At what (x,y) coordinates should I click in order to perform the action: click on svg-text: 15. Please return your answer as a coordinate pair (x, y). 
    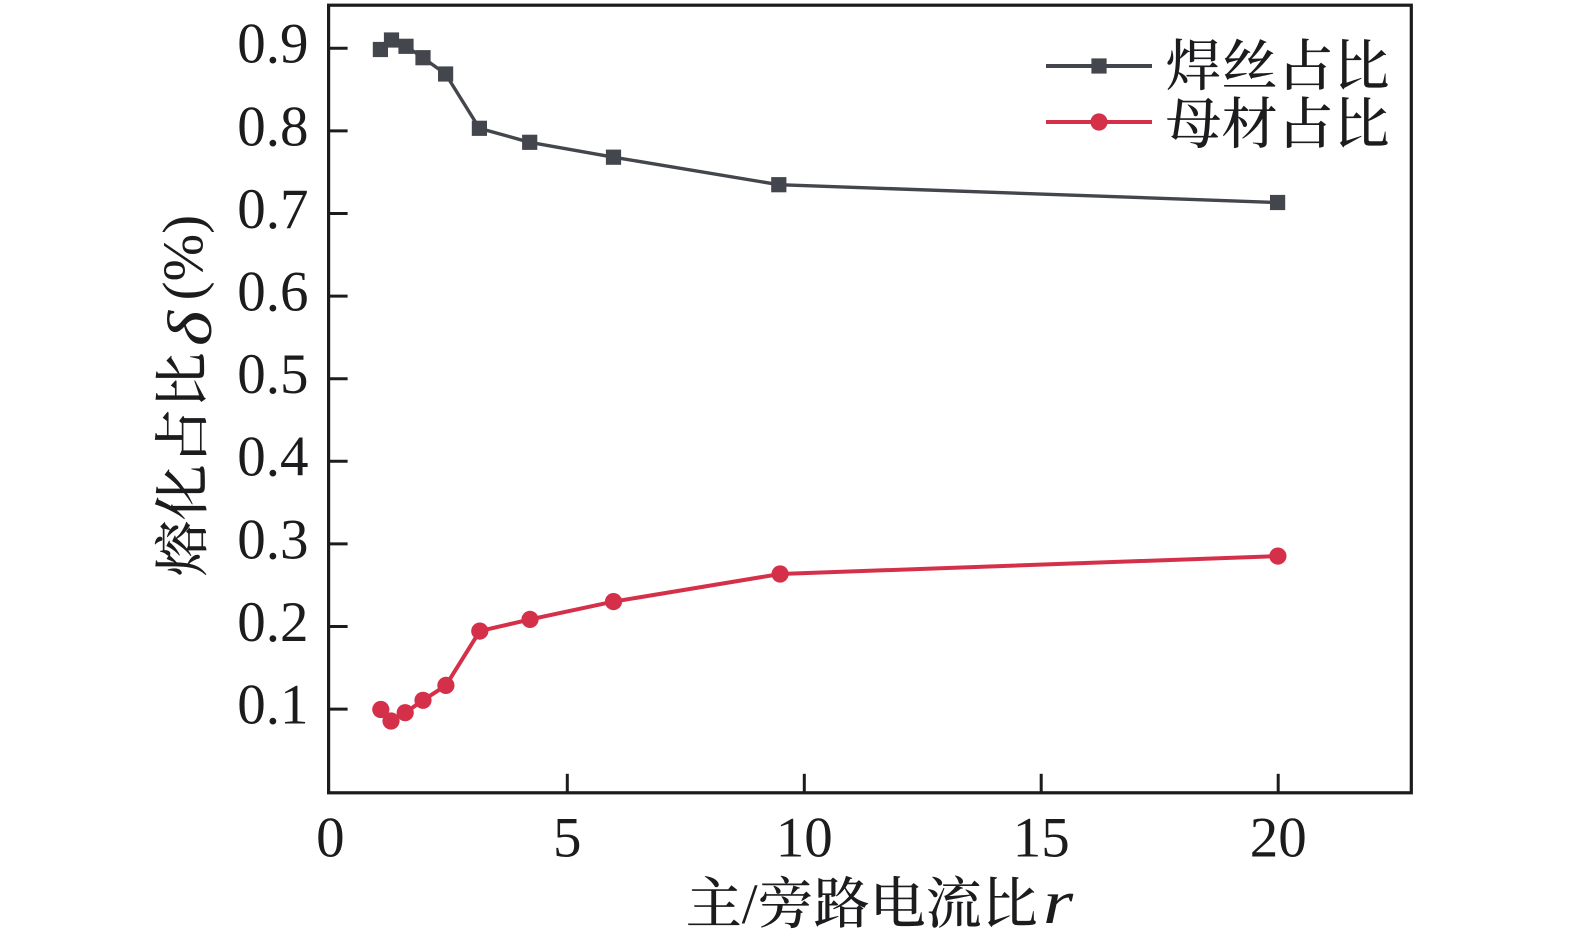
    Looking at the image, I should click on (1041, 838).